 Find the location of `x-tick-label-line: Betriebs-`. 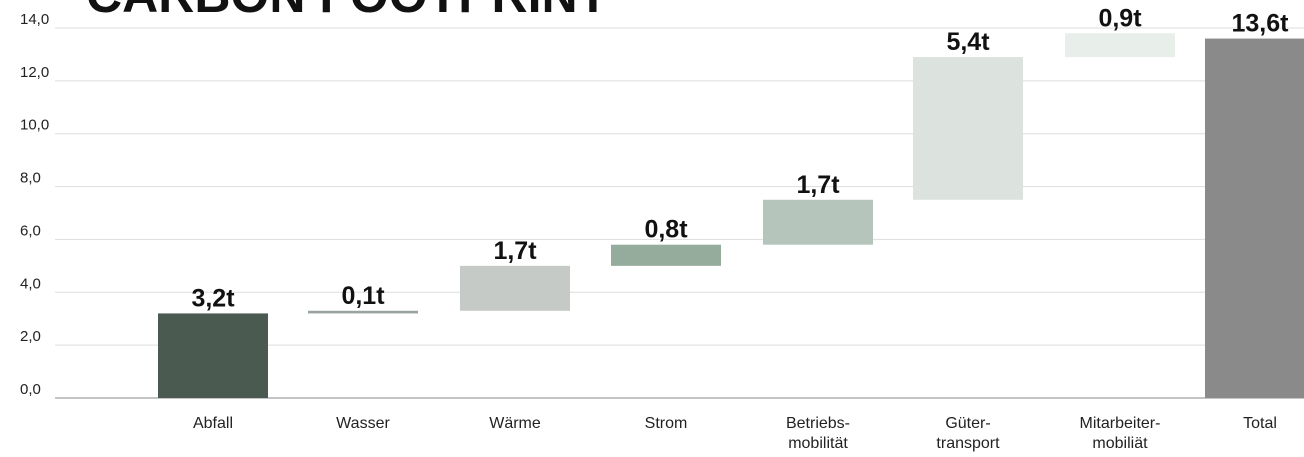

x-tick-label-line: Betriebs- is located at coordinates (818, 423).